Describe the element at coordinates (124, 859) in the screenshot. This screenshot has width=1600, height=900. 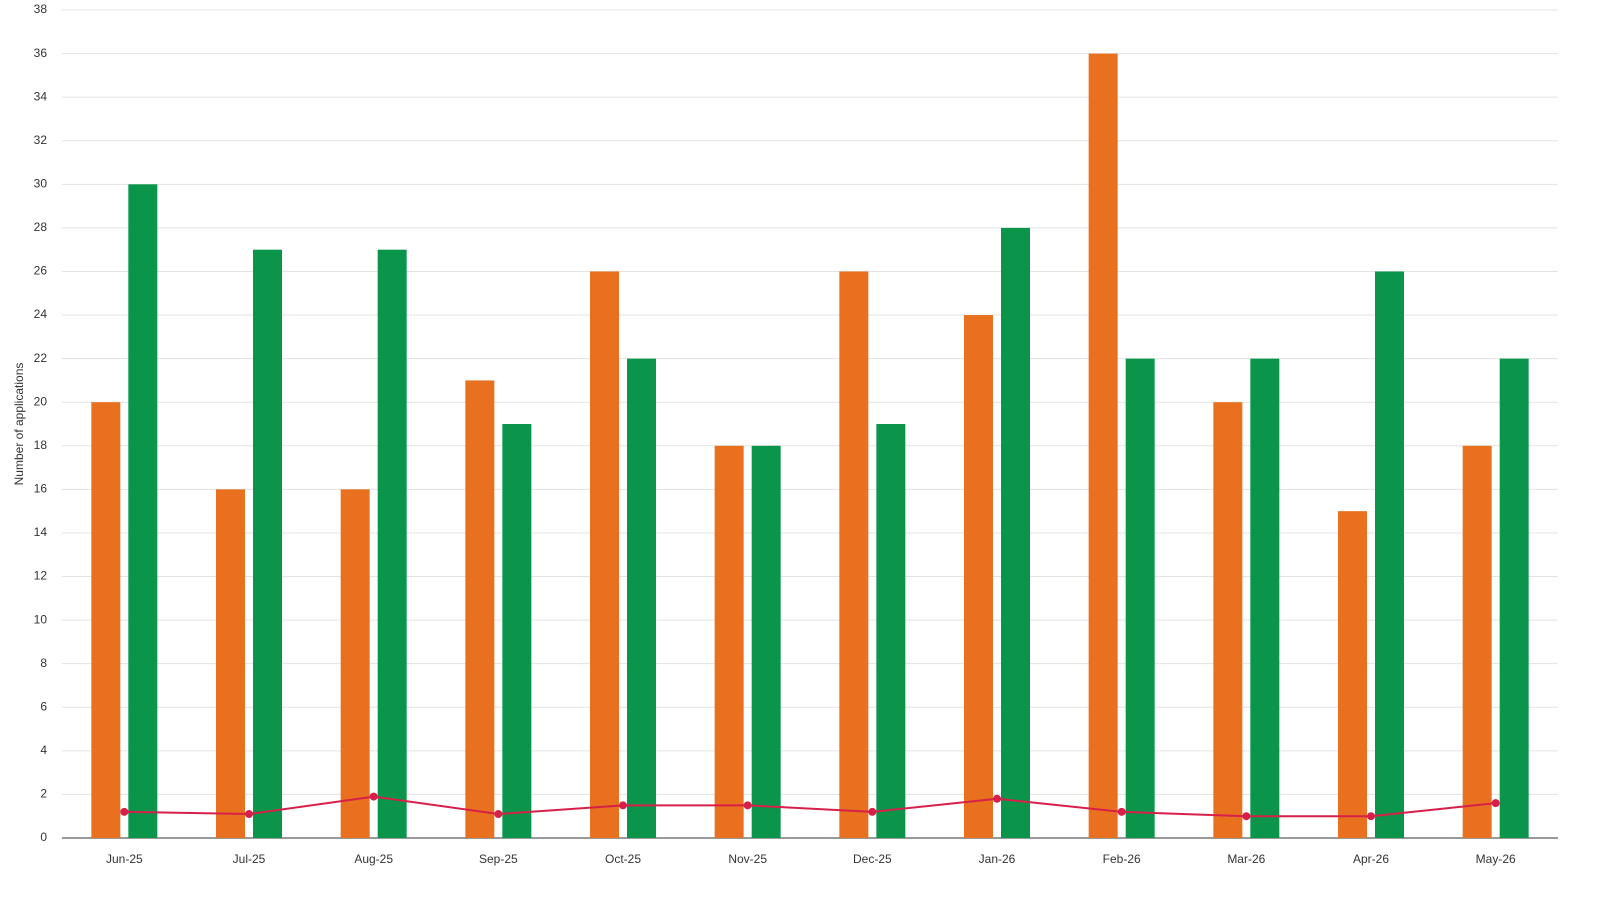
I see `x-tick-label: Jun-25` at that location.